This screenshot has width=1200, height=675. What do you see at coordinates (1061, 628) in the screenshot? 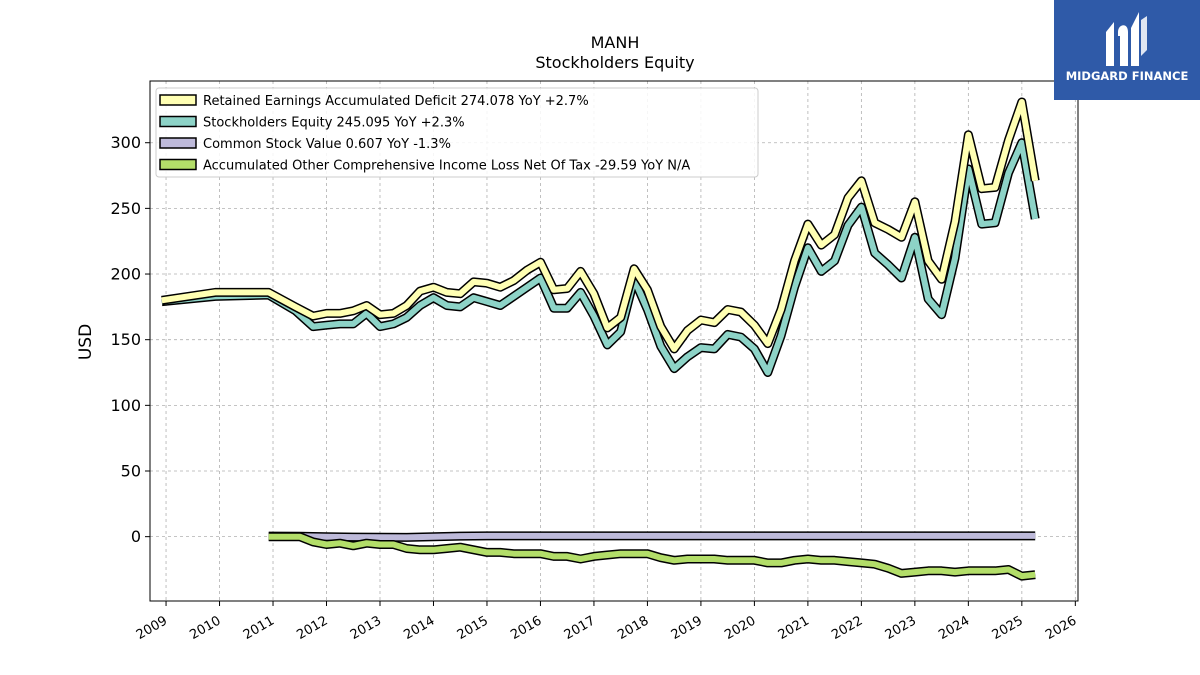
I see `x-tick-label: 2026` at bounding box center [1061, 628].